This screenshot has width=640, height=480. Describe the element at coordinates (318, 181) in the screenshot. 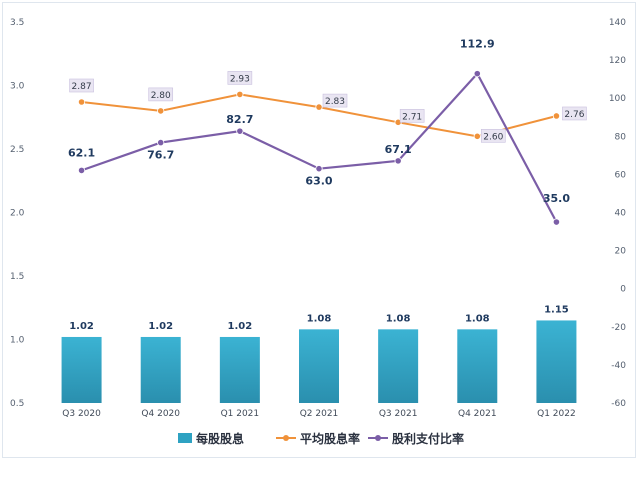

I see `payout-data-label: 63.0` at that location.